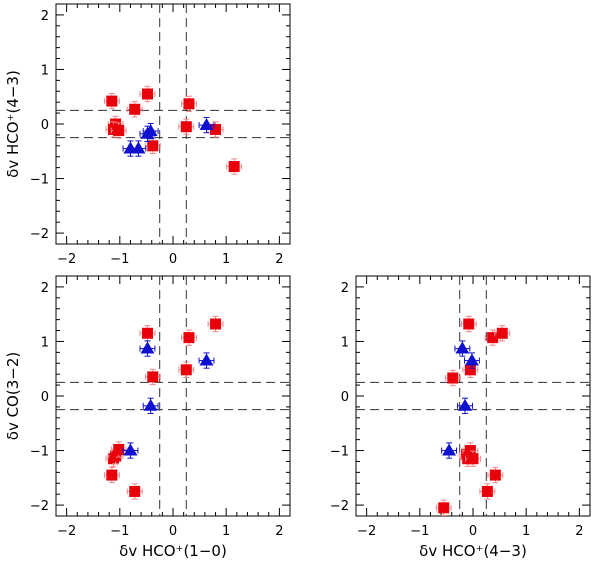  Describe the element at coordinates (13, 396) in the screenshot. I see `y-axis-title: δv CO(3−2)` at that location.